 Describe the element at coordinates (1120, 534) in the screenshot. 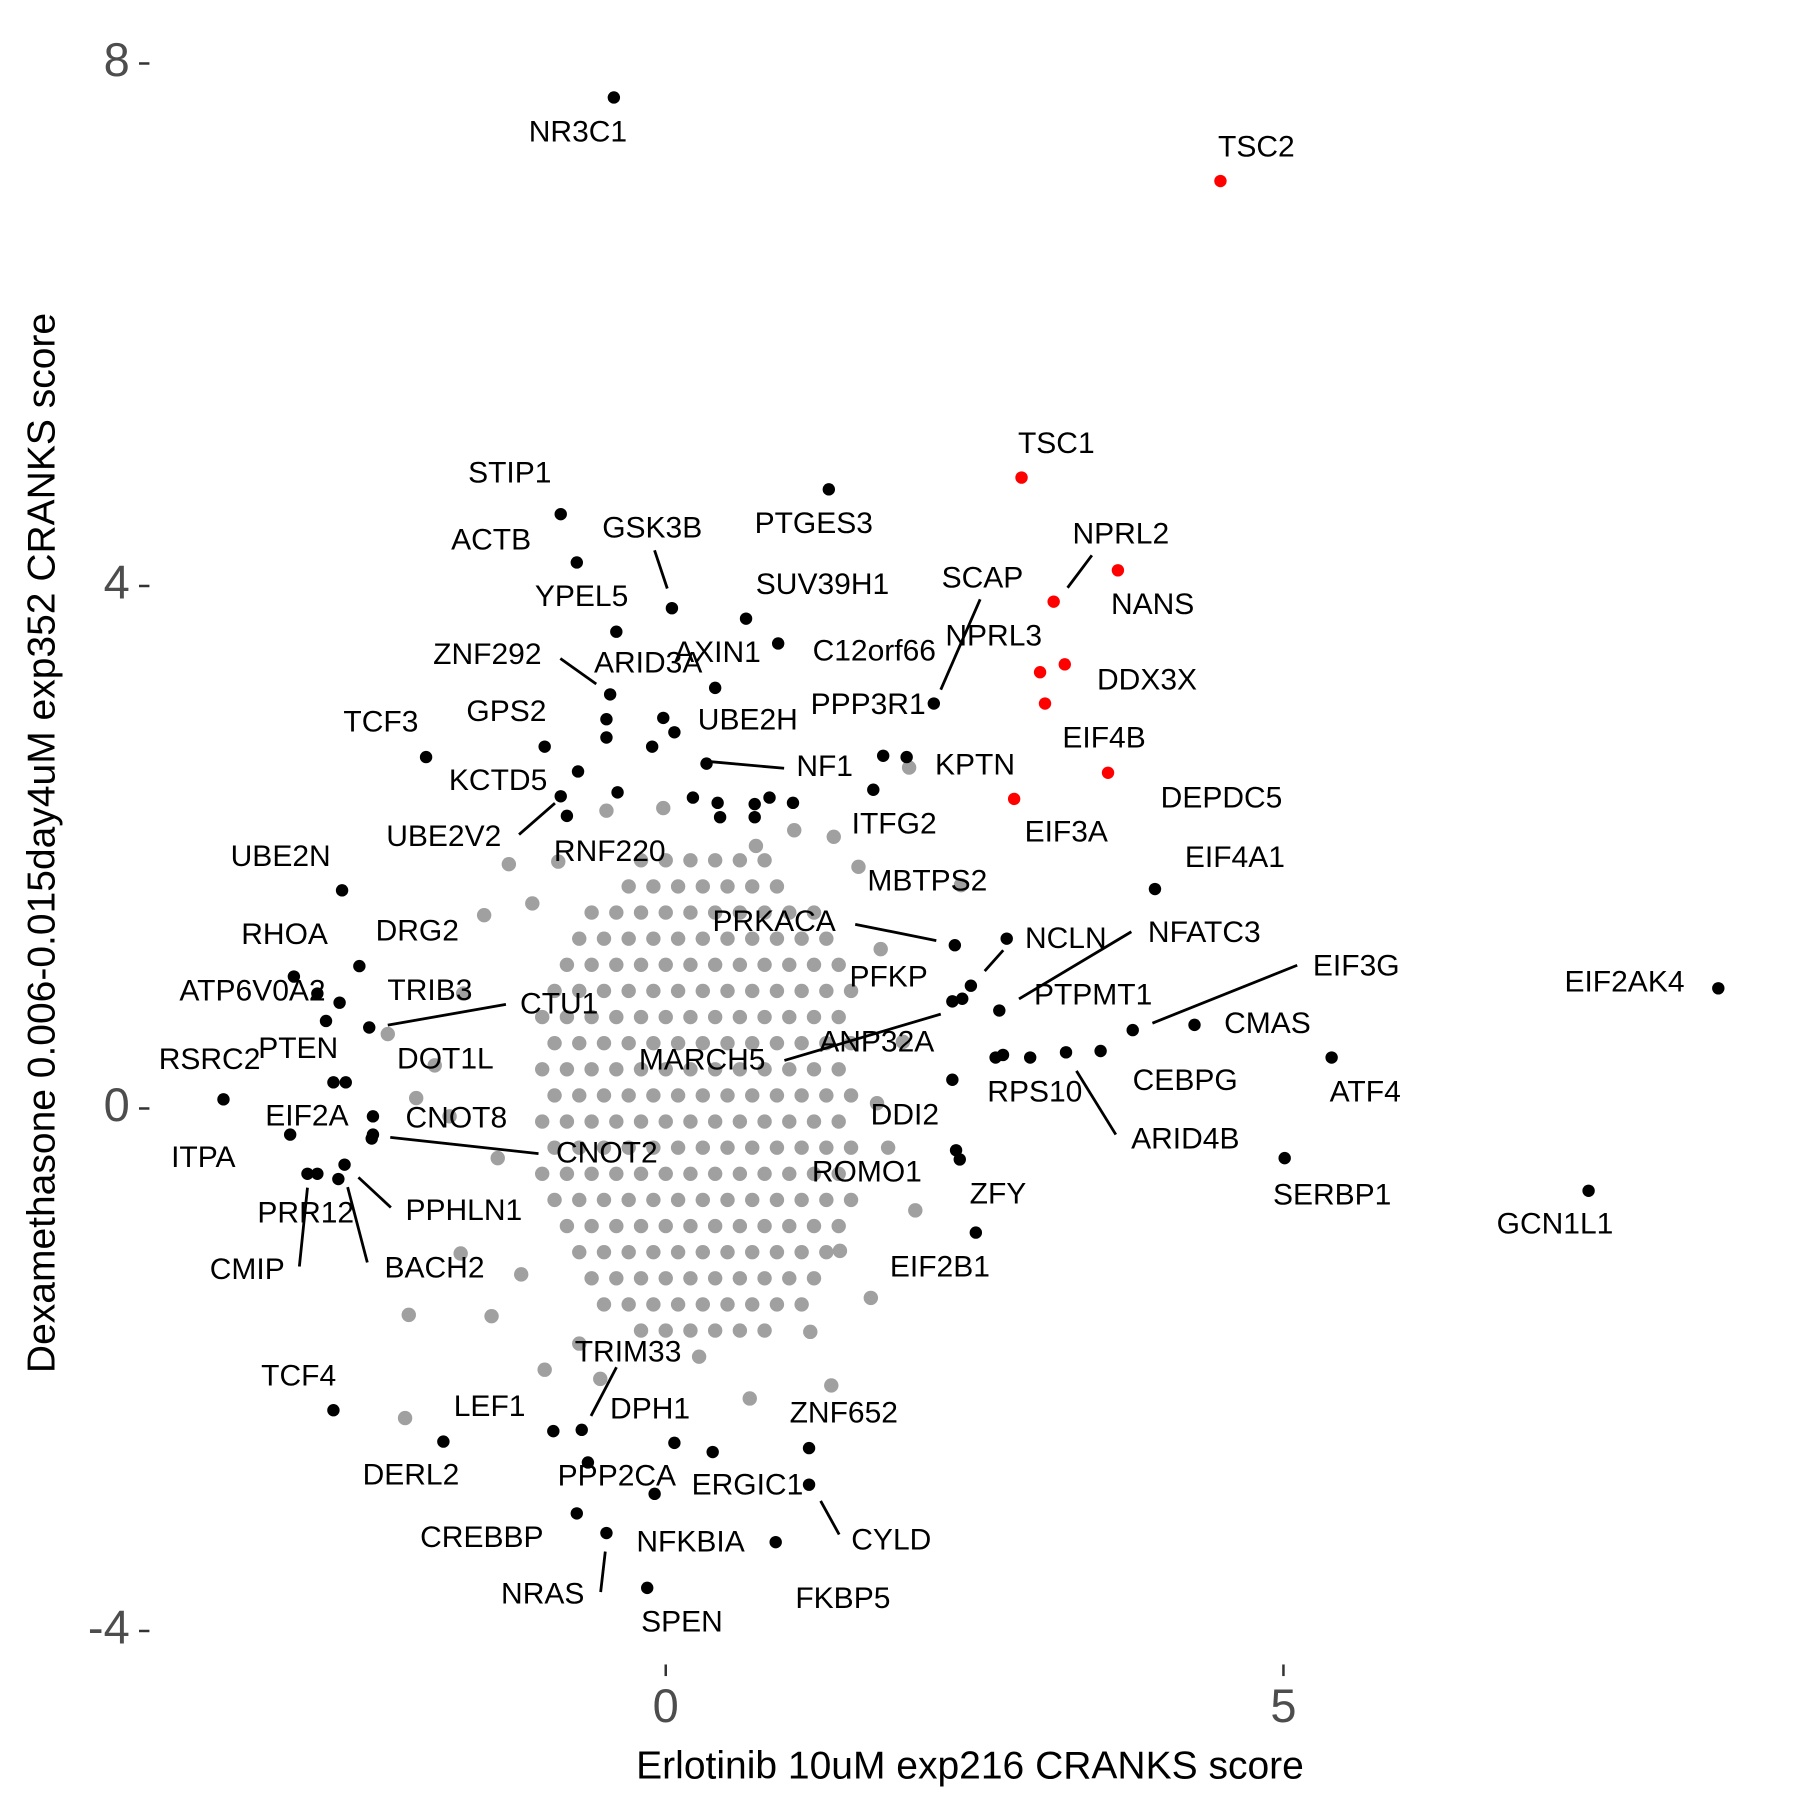

I see `point-label: NPRL2` at that location.